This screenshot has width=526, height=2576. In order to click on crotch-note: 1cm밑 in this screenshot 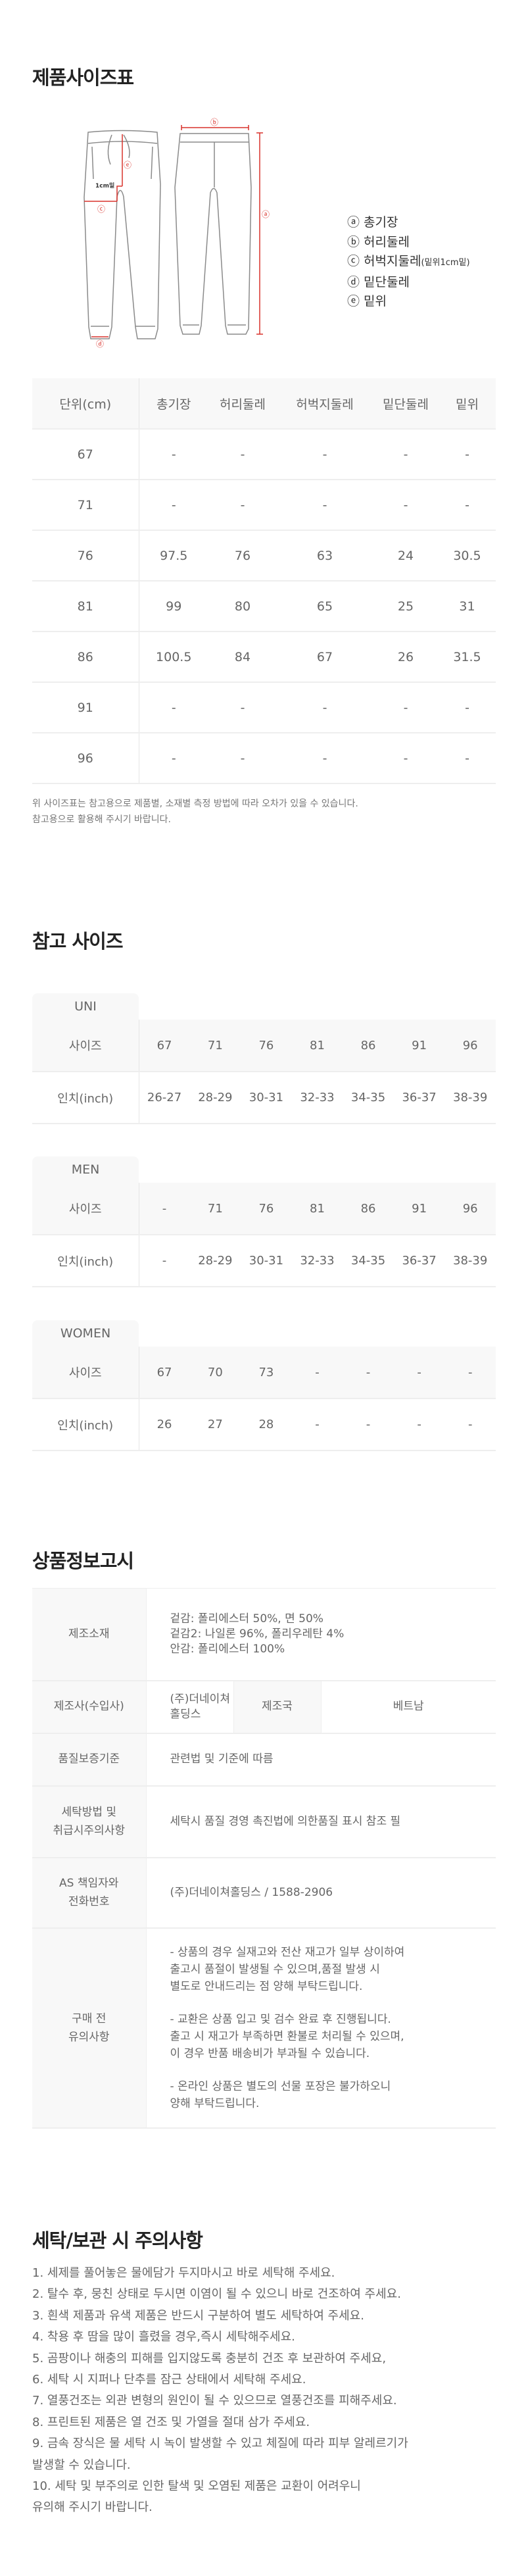, I will do `click(104, 185)`.